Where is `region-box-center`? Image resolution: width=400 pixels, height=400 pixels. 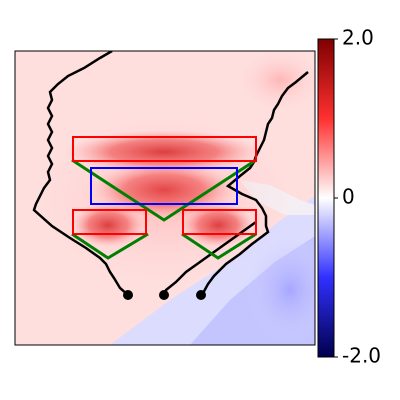 region-box-center is located at coordinates (164, 186).